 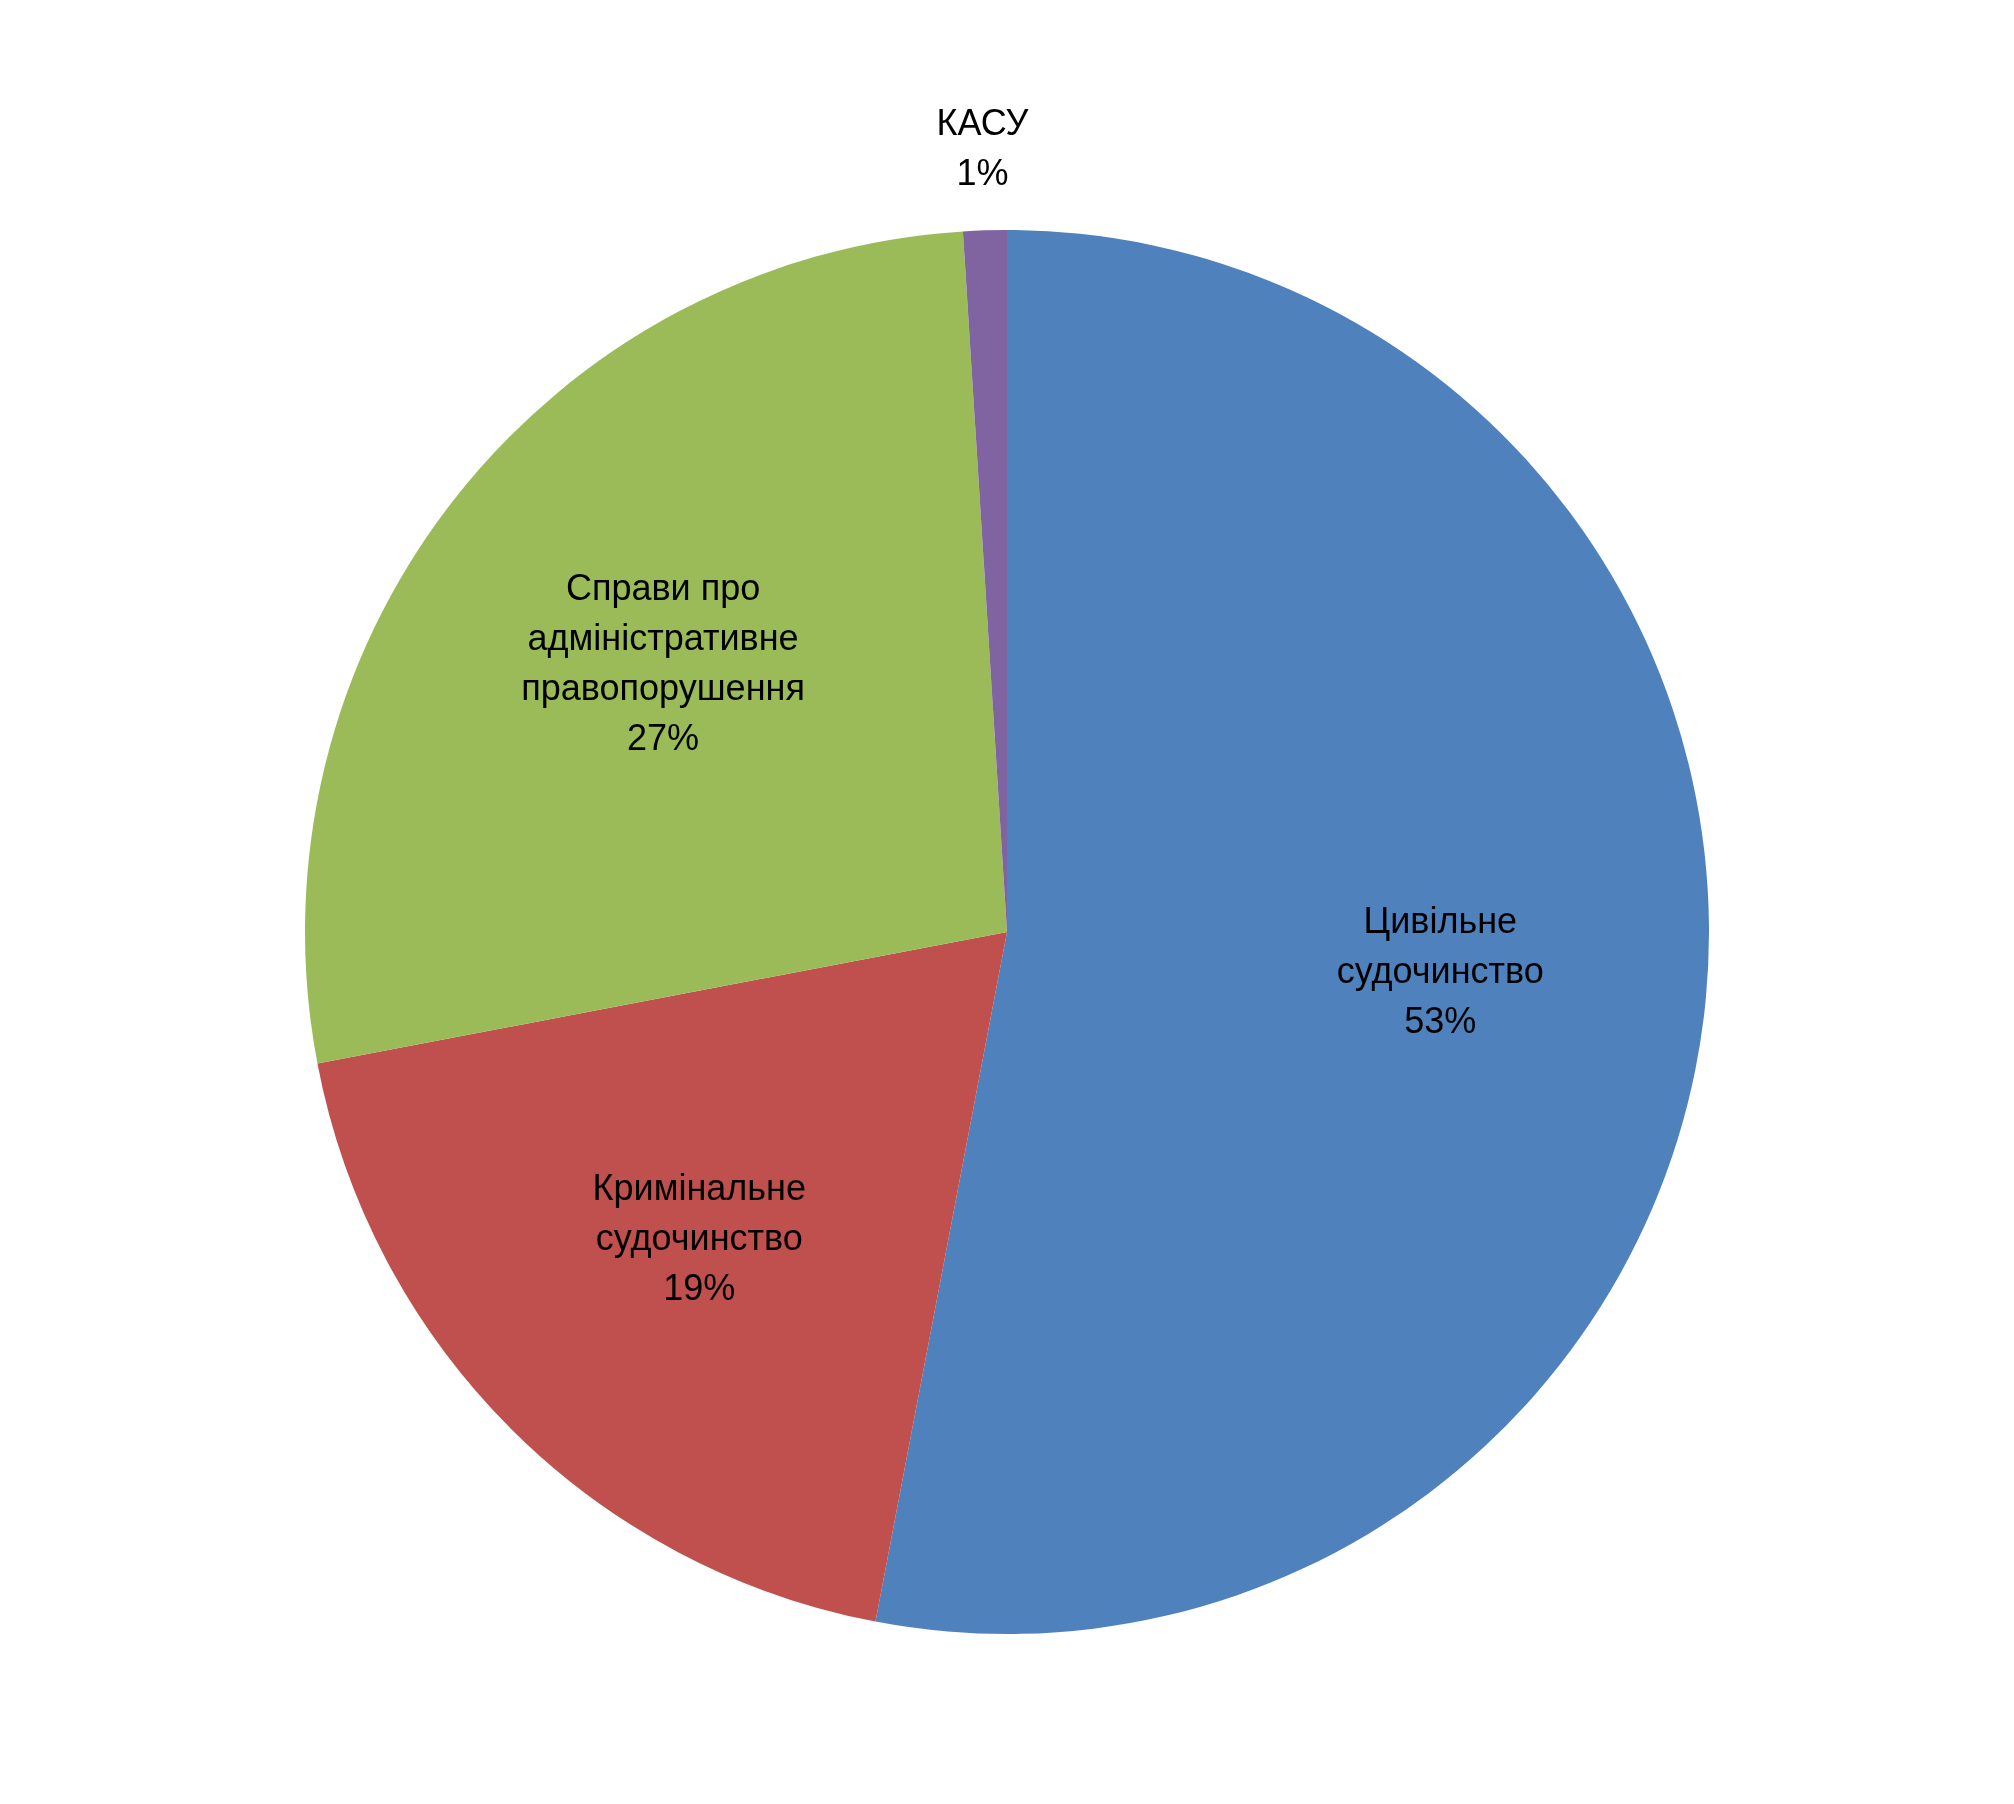 I want to click on slice-label: Цивільне судочинство, so click(x=1440, y=945).